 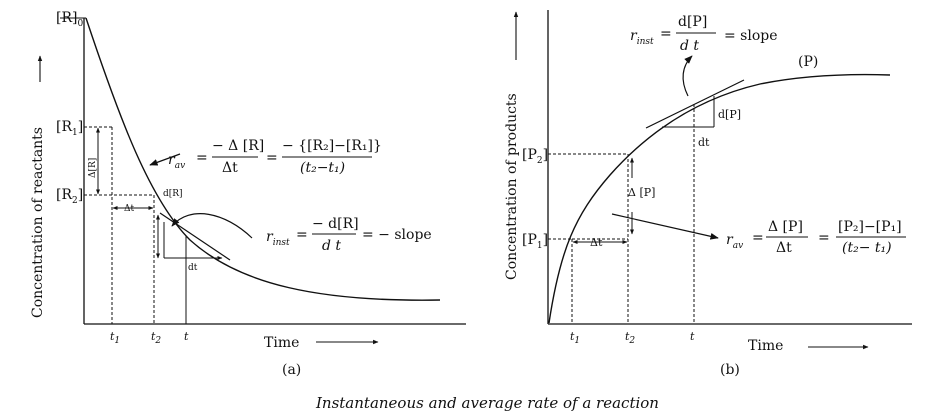 I want to click on r-inst-numerator: d[P], so click(x=692, y=22).